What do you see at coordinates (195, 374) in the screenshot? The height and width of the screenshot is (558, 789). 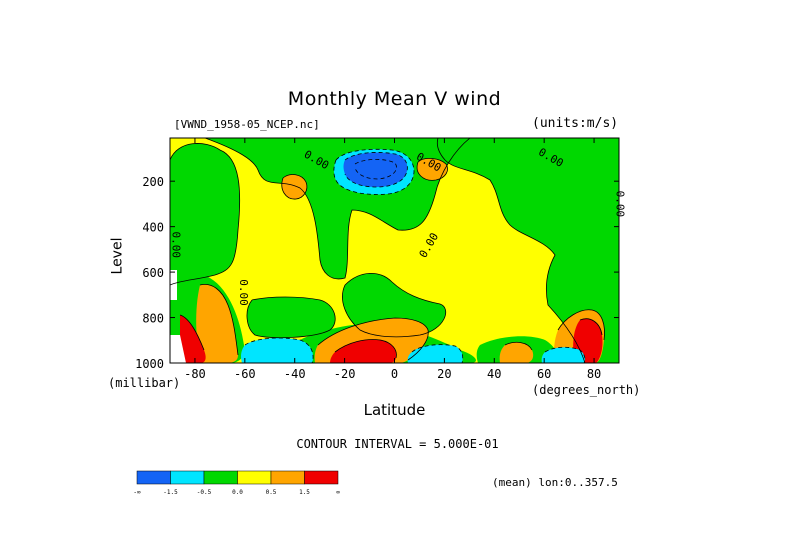 I see `x-tick-label: -80` at bounding box center [195, 374].